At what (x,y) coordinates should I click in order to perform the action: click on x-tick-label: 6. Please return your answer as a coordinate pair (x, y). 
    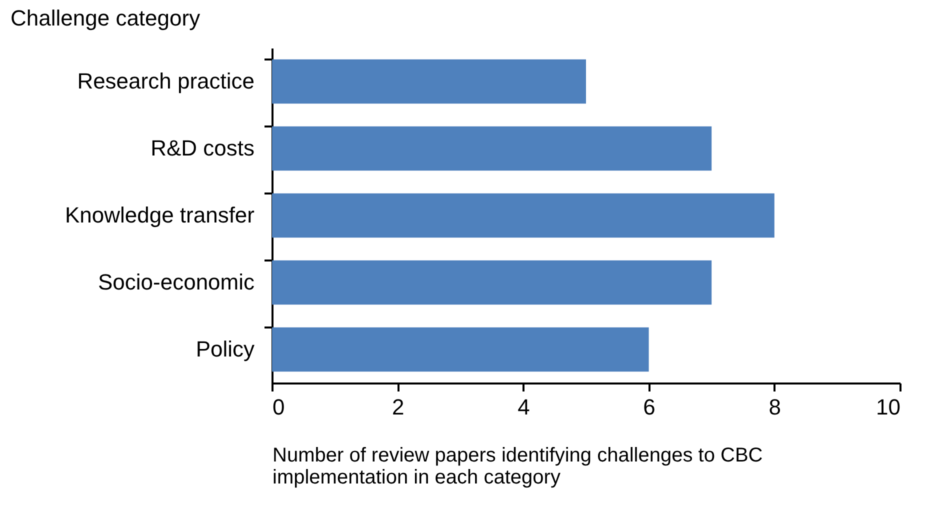
    Looking at the image, I should click on (649, 407).